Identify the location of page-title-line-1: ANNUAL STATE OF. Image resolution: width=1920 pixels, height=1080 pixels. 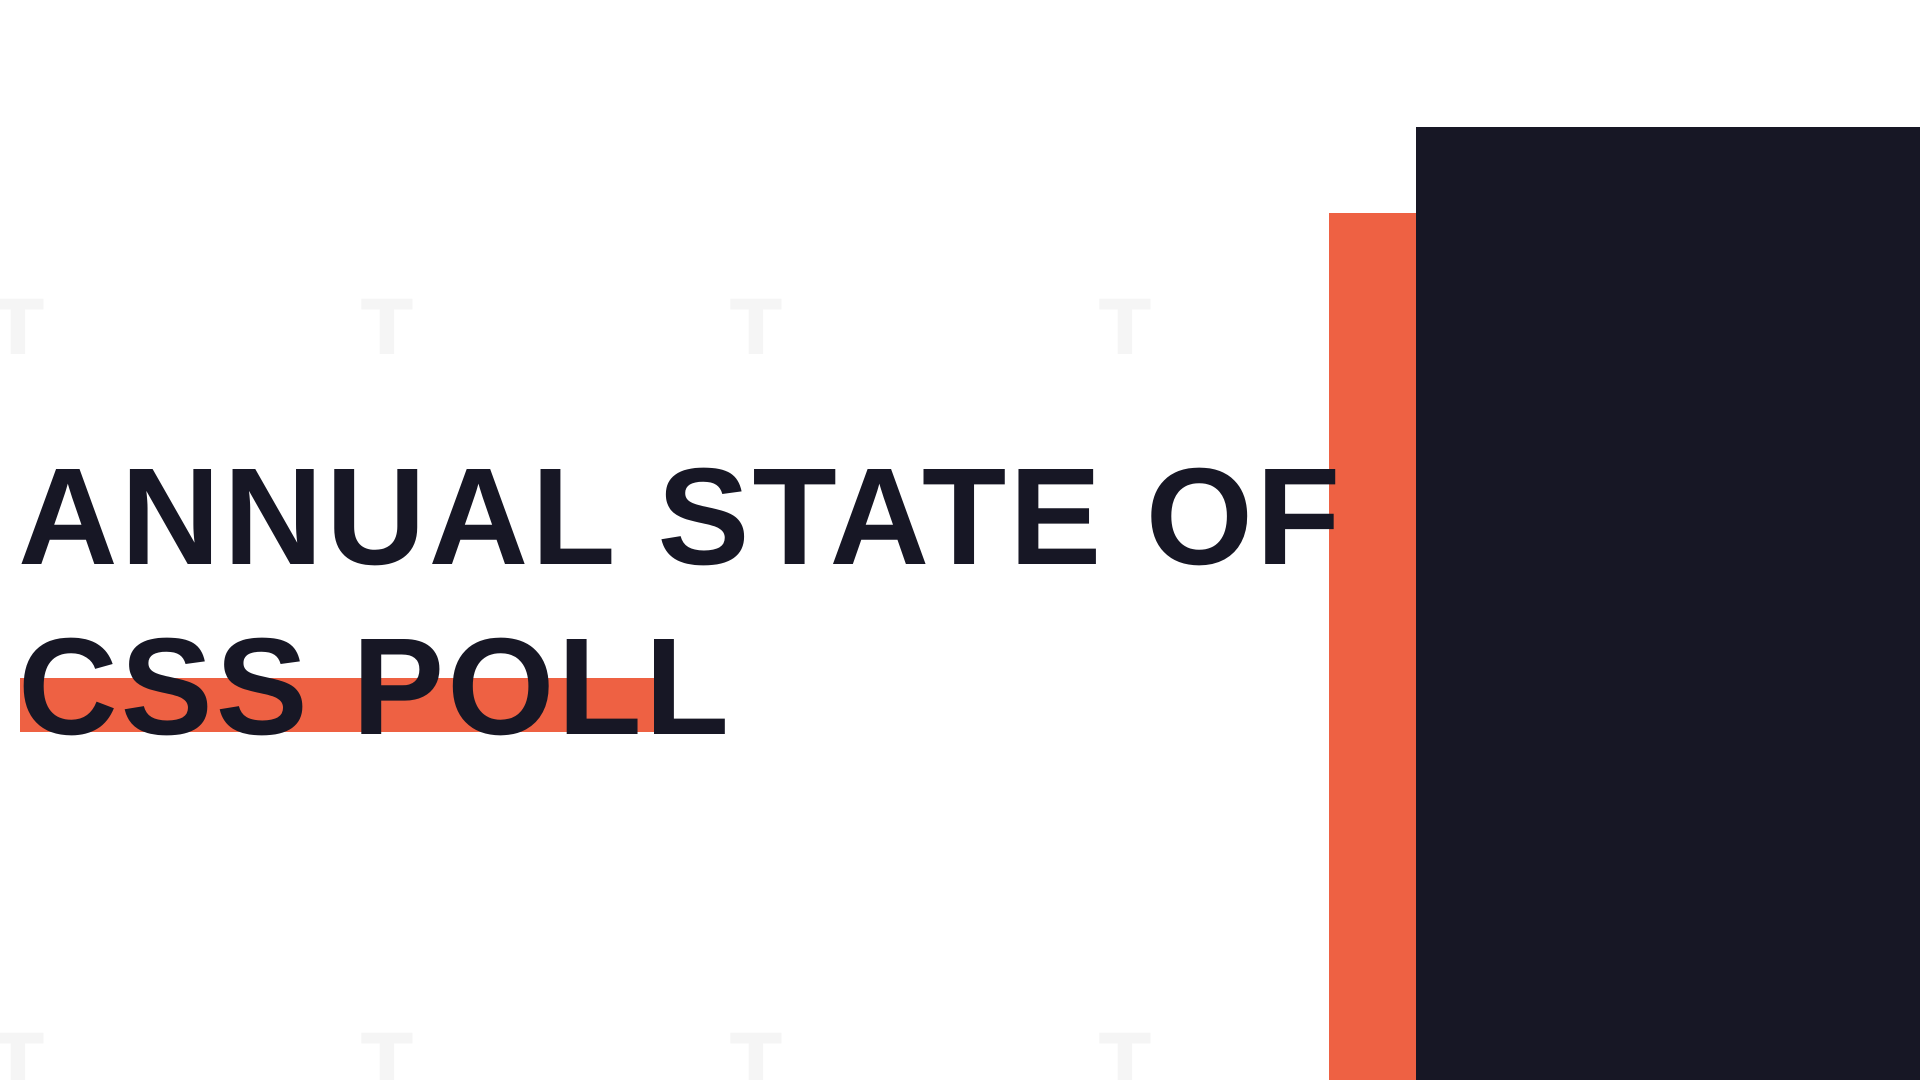
(681, 517).